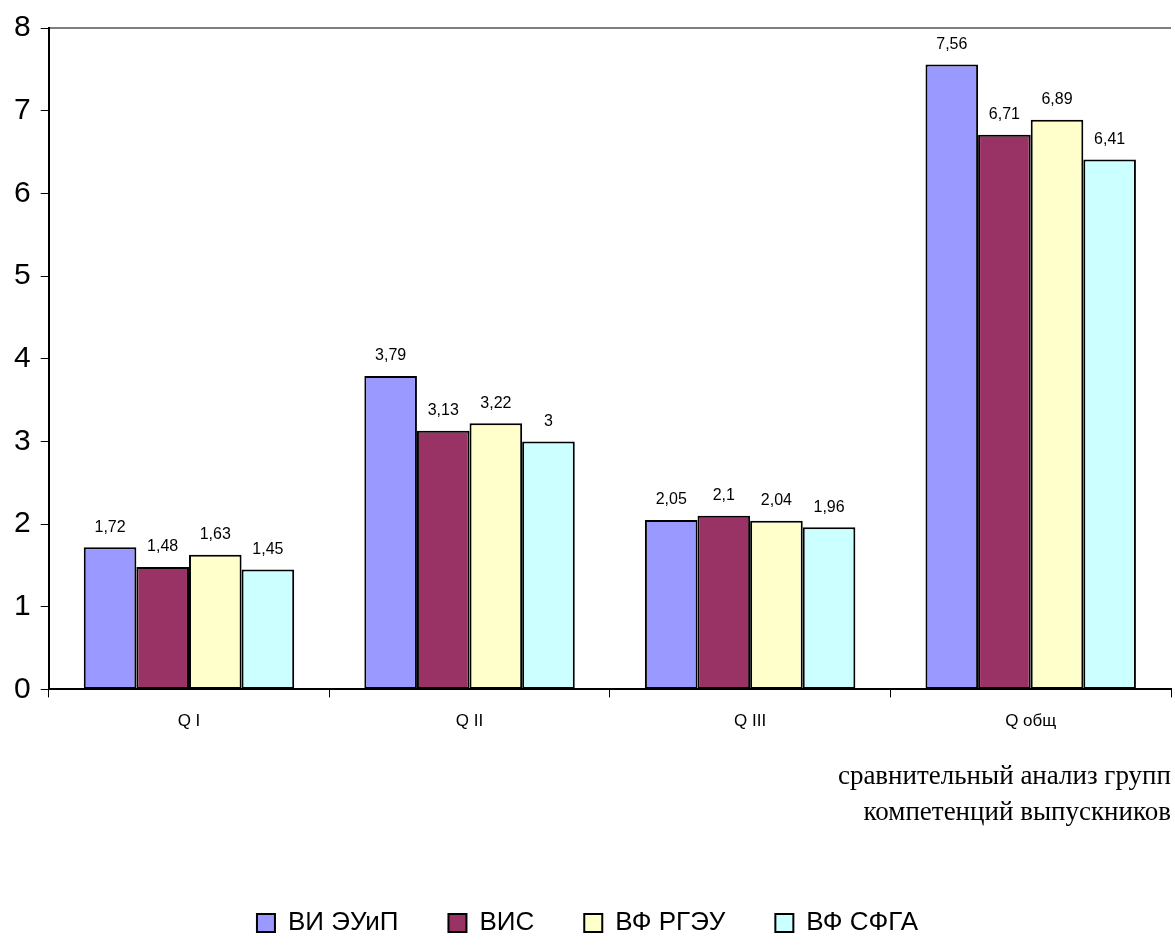 The height and width of the screenshot is (952, 1175). Describe the element at coordinates (670, 921) in the screenshot. I see `legend-label: ВФ РГЭУ` at that location.